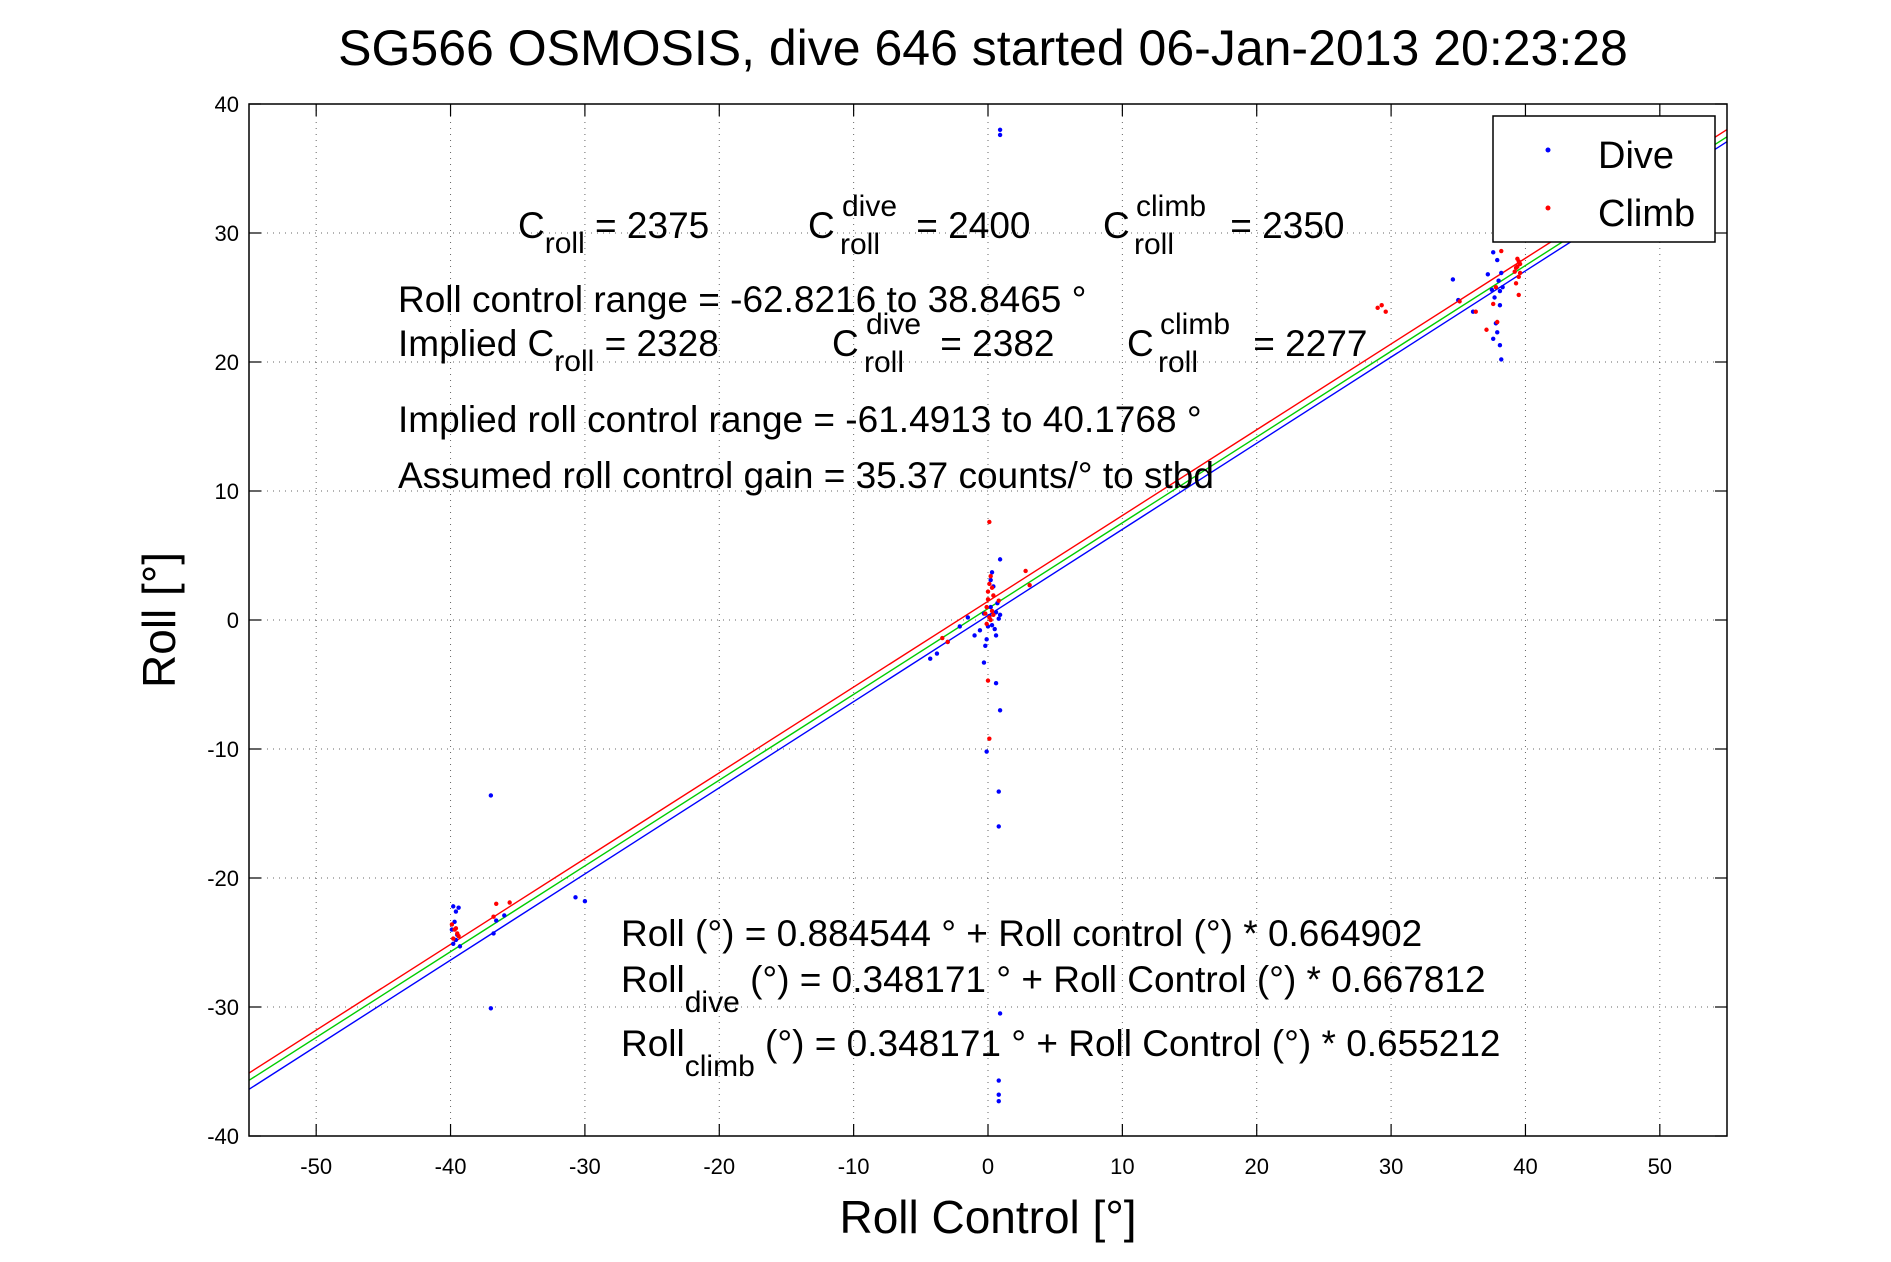 This screenshot has height=1262, width=1891. Describe the element at coordinates (893, 324) in the screenshot. I see `implied-c-roll-dive-sup: dive` at that location.